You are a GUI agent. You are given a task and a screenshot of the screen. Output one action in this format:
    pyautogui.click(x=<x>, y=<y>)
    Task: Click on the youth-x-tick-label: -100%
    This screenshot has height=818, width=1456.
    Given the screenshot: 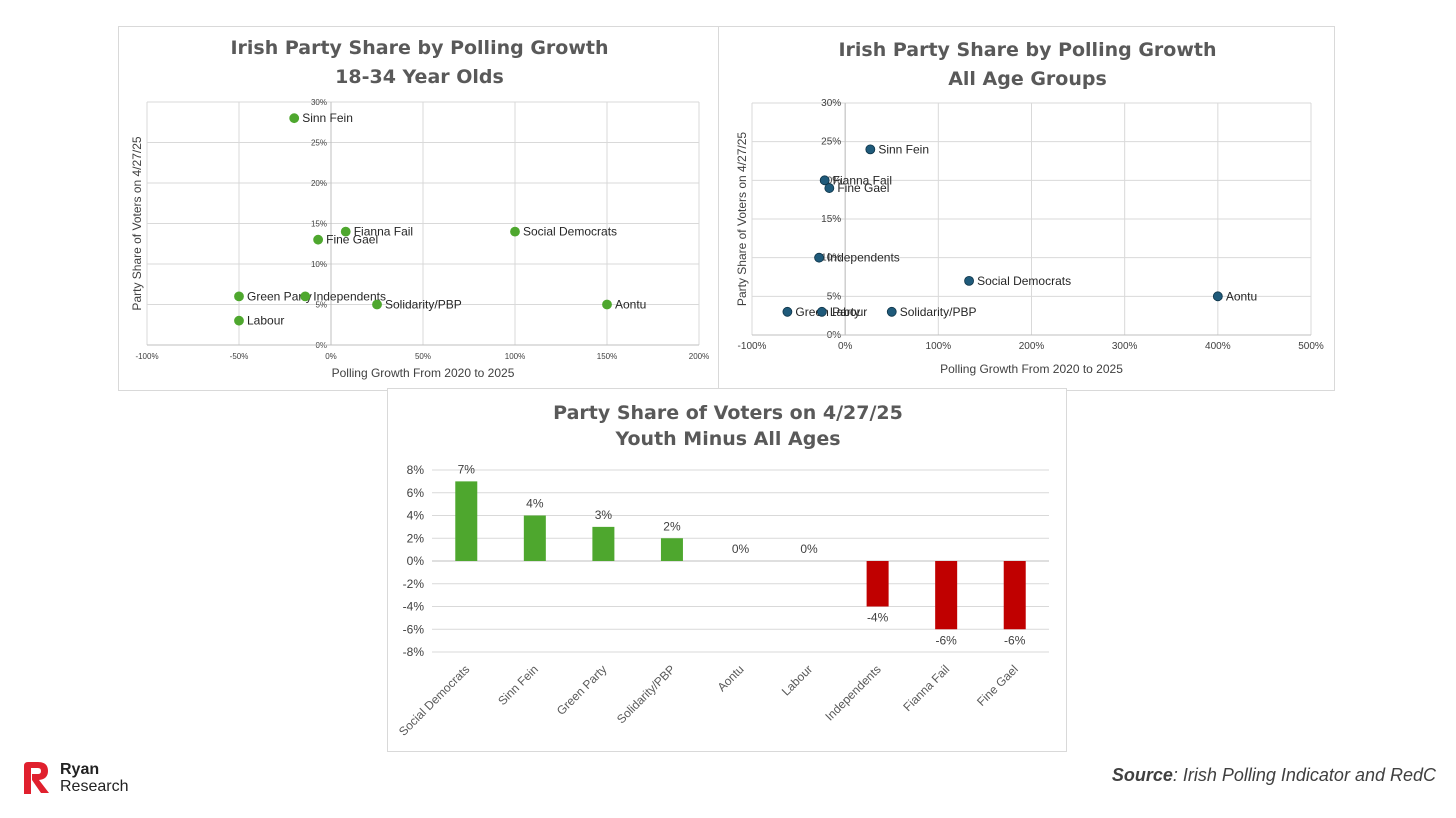 What is the action you would take?
    pyautogui.click(x=146, y=356)
    